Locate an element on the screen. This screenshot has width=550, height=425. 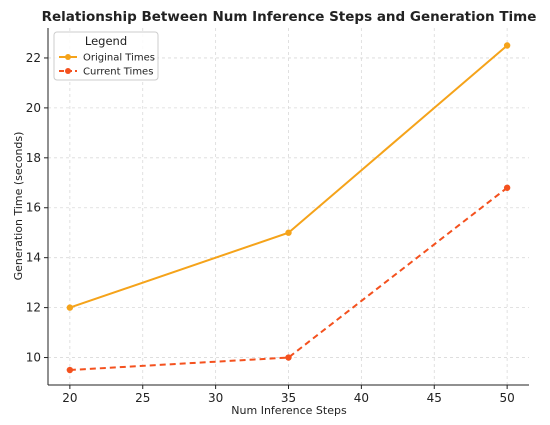
legend: Legend Original Times Current Times is located at coordinates (106, 56).